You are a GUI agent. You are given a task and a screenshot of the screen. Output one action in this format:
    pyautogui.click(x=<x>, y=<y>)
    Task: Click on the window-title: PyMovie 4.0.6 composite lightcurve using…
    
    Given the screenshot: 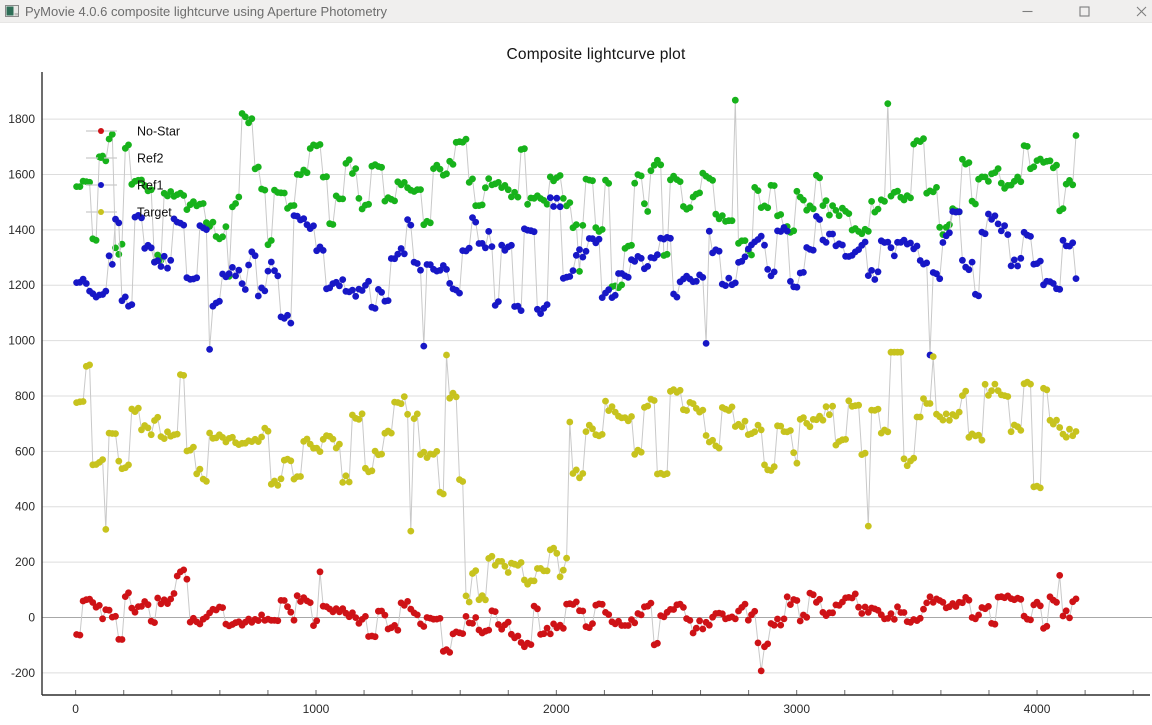 What is the action you would take?
    pyautogui.click(x=206, y=11)
    